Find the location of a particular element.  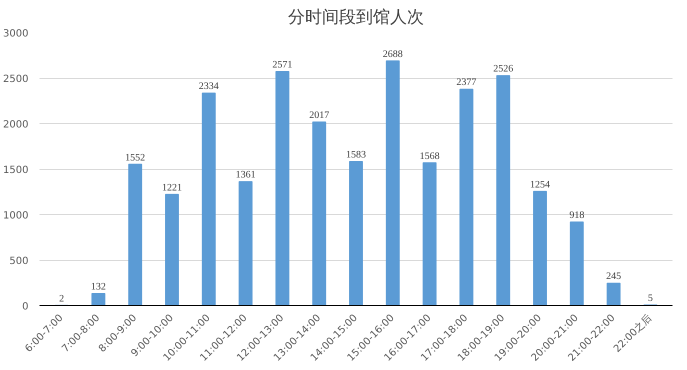

y-tick-label: 1500 is located at coordinates (16, 170).